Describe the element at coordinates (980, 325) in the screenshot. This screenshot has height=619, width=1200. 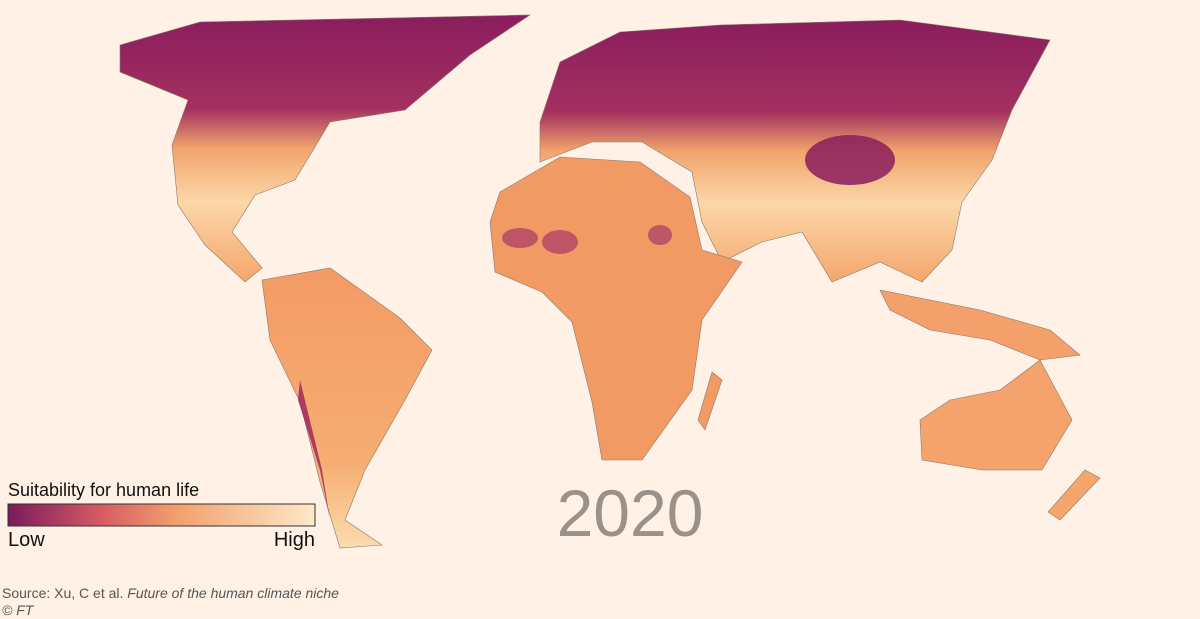
I see `southeast-asia` at that location.